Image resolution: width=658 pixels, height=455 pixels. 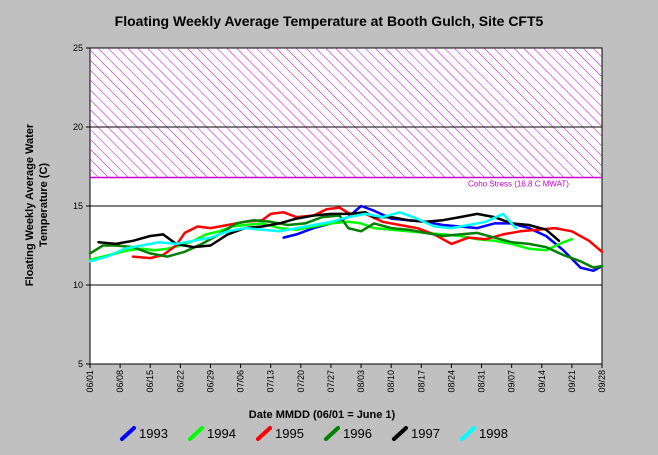 What do you see at coordinates (518, 184) in the screenshot?
I see `coho-stress-annotation: Coho Stress (16.8 C MWAT)` at bounding box center [518, 184].